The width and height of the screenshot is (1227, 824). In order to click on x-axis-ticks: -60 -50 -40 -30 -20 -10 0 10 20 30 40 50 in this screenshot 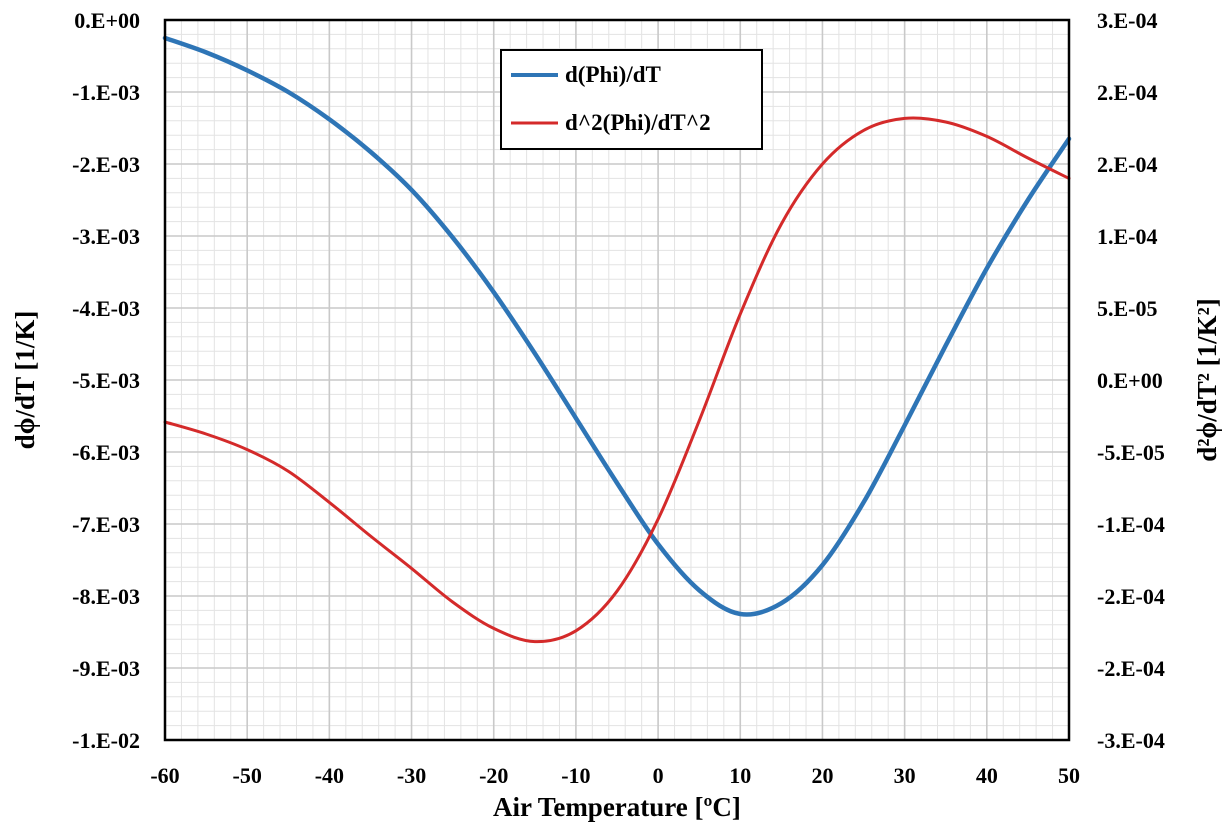, I will do `click(615, 775)`.